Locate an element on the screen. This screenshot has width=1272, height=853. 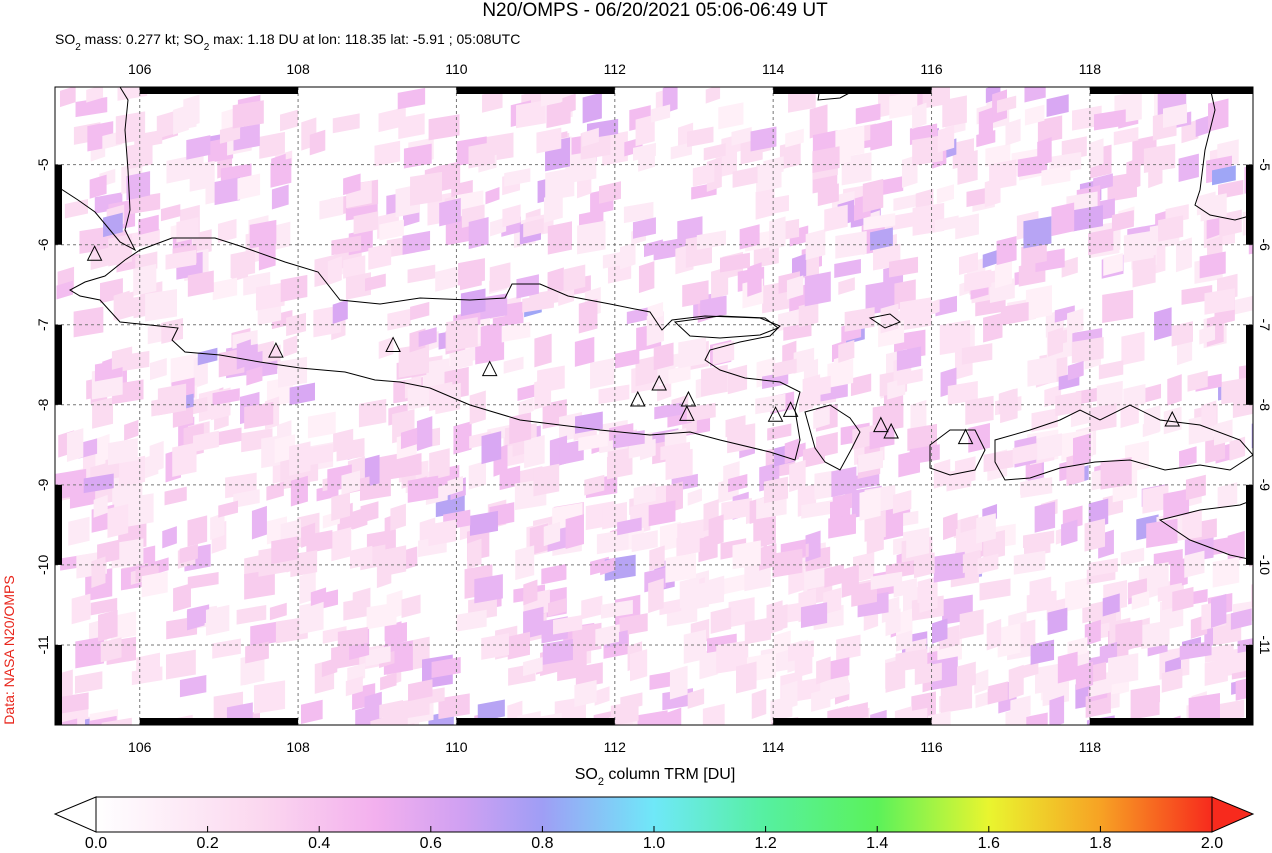
x-tick-label-bottom: 112 is located at coordinates (615, 747).